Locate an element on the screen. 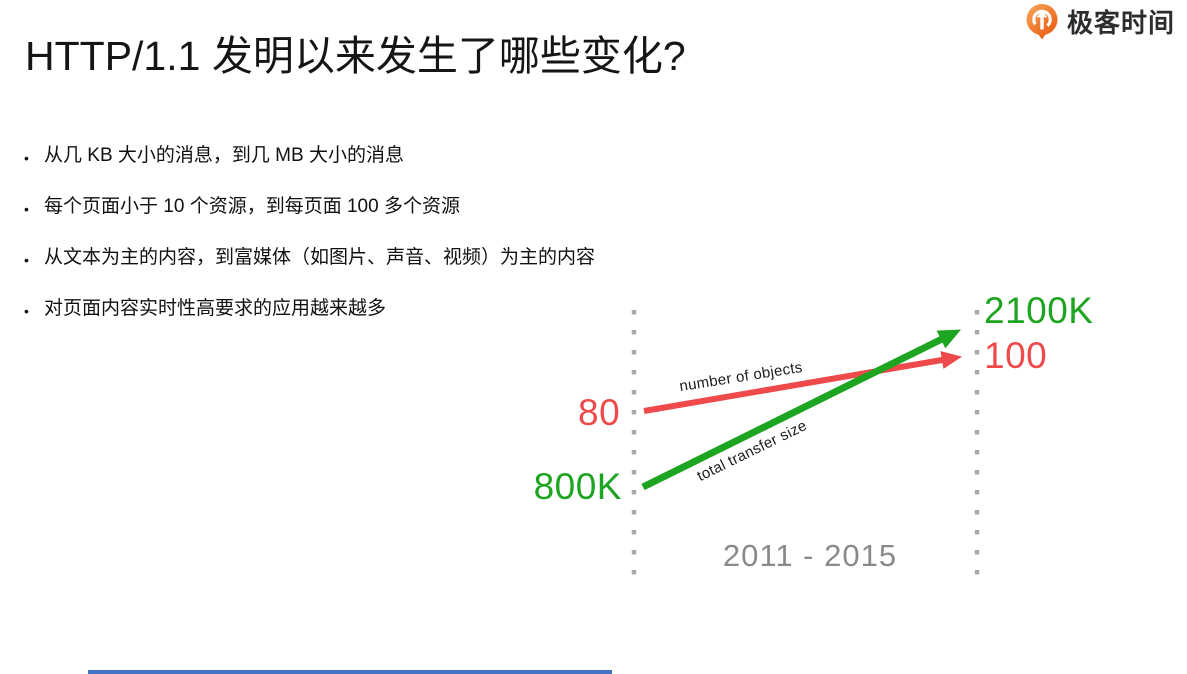 This screenshot has width=1187, height=674. objects-series-label: number of objects is located at coordinates (741, 377).